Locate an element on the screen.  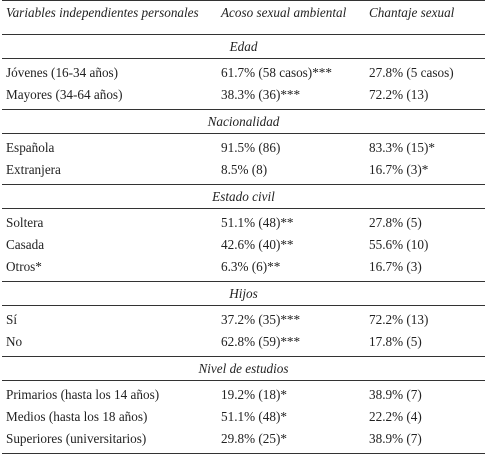
table-row: Otros* 6.3% (6)** 16.7% (3) is located at coordinates (243, 269).